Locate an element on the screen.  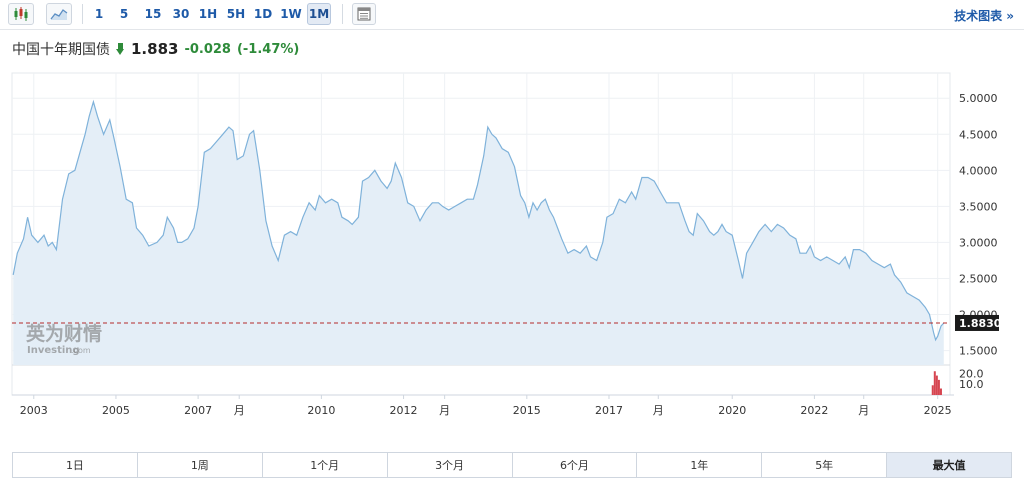
interval-button: 1W is located at coordinates (291, 14).